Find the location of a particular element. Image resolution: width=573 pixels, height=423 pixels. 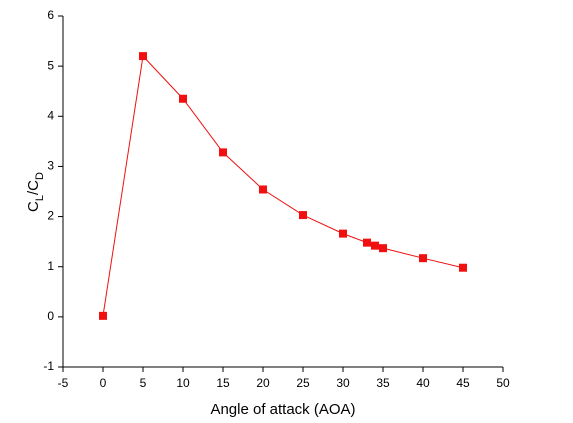

x-tick-label: 45 is located at coordinates (463, 383).